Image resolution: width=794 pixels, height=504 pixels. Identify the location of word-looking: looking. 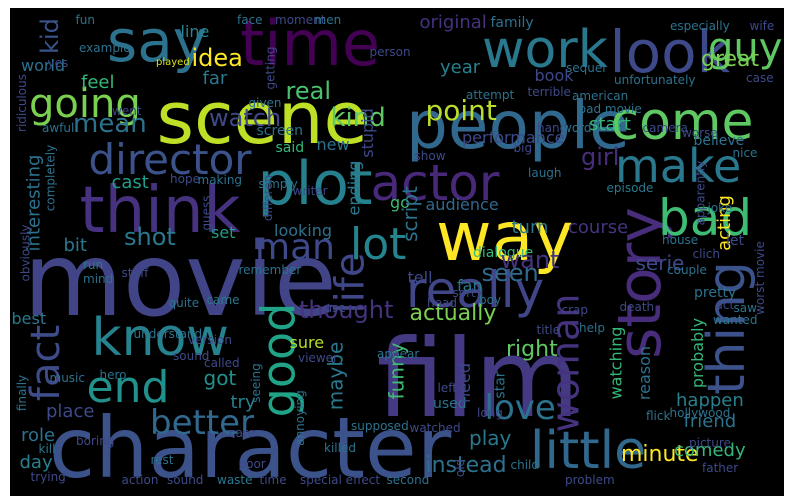
(303, 230).